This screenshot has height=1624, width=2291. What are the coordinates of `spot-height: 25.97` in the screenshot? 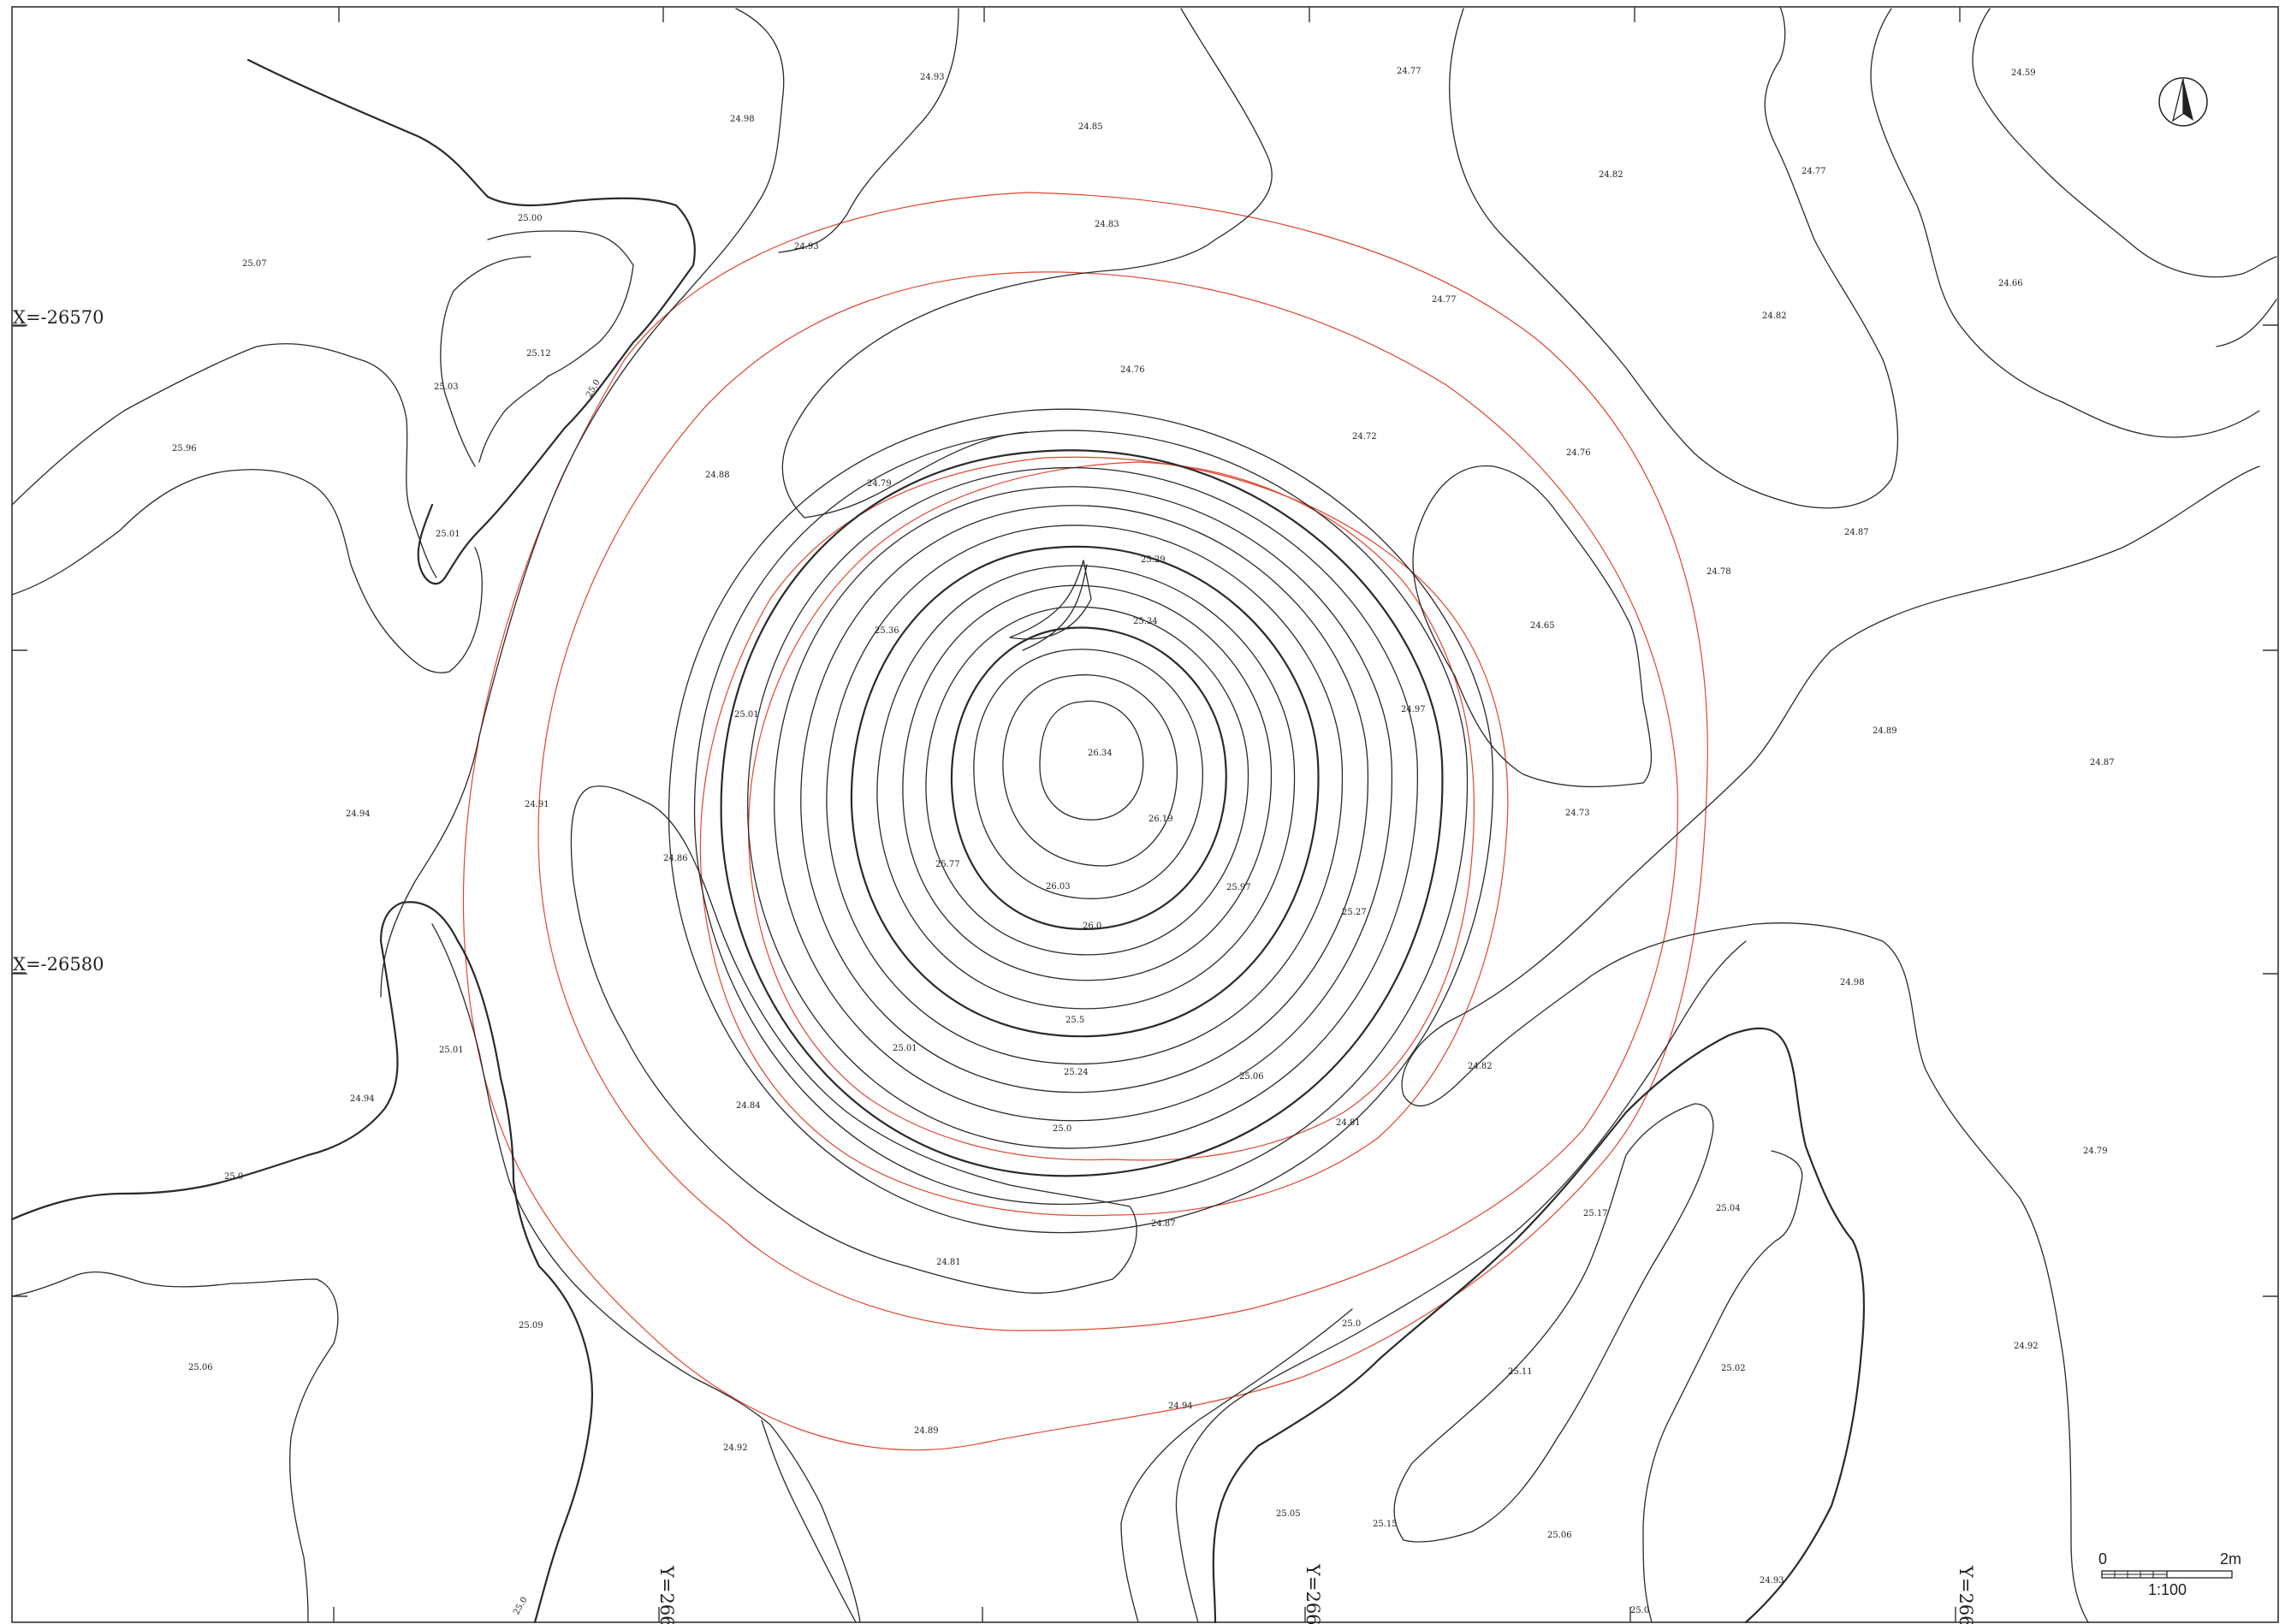 It's located at (1239, 888).